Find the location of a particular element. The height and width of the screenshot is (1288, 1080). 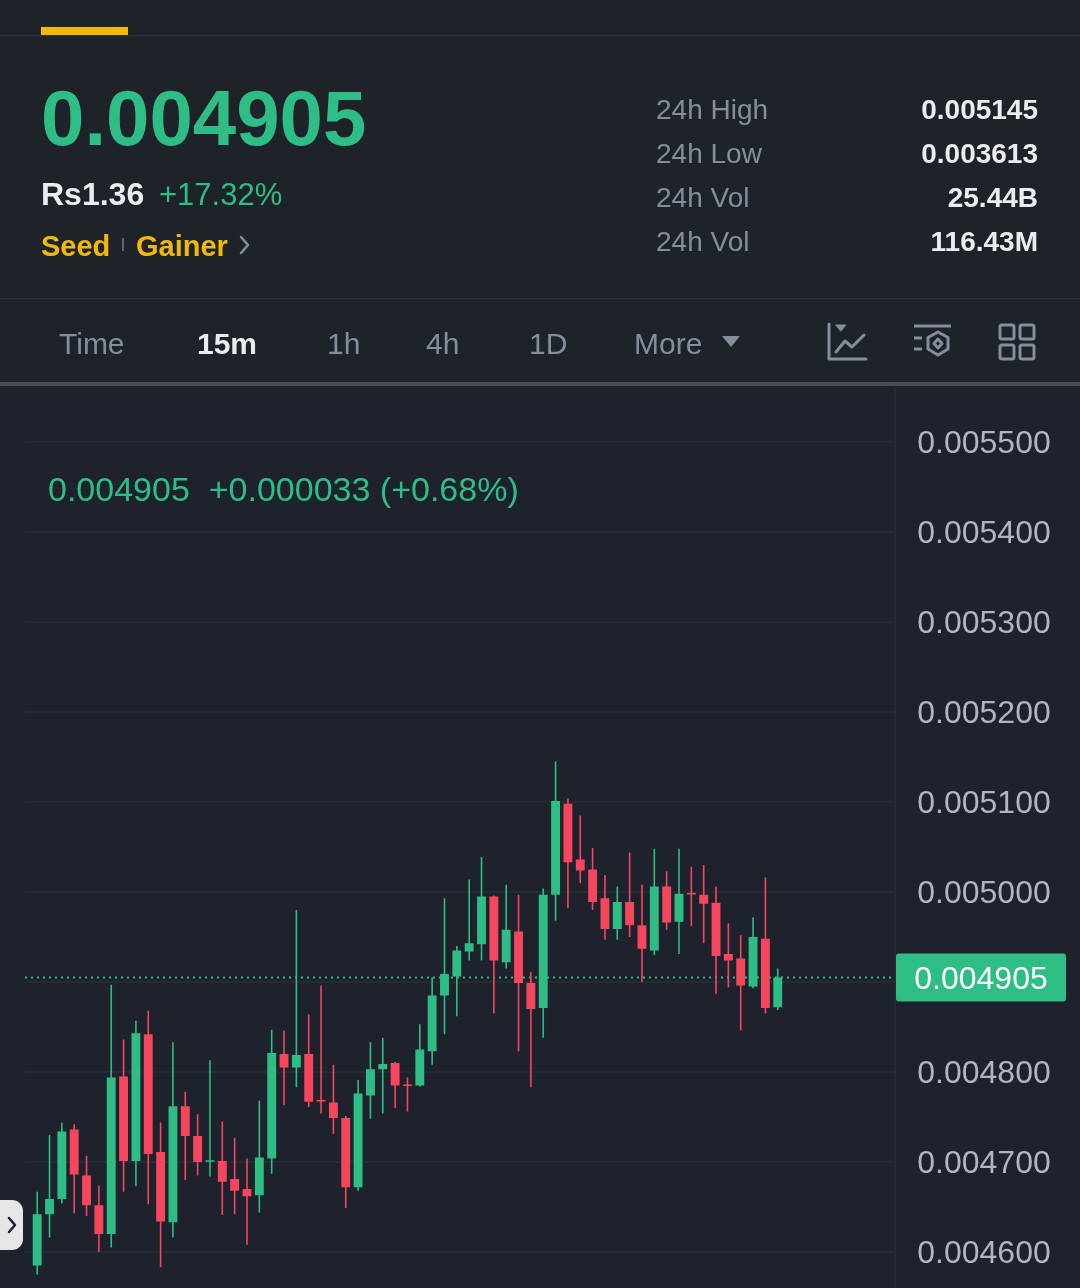

text: More is located at coordinates (668, 343).